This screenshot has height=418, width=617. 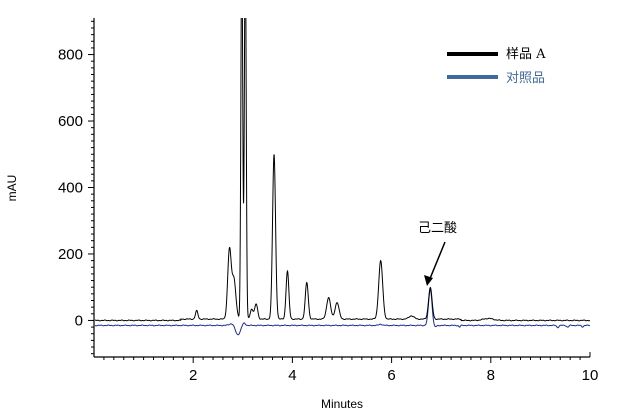 What do you see at coordinates (70, 121) in the screenshot?
I see `y-tick-label: 600` at bounding box center [70, 121].